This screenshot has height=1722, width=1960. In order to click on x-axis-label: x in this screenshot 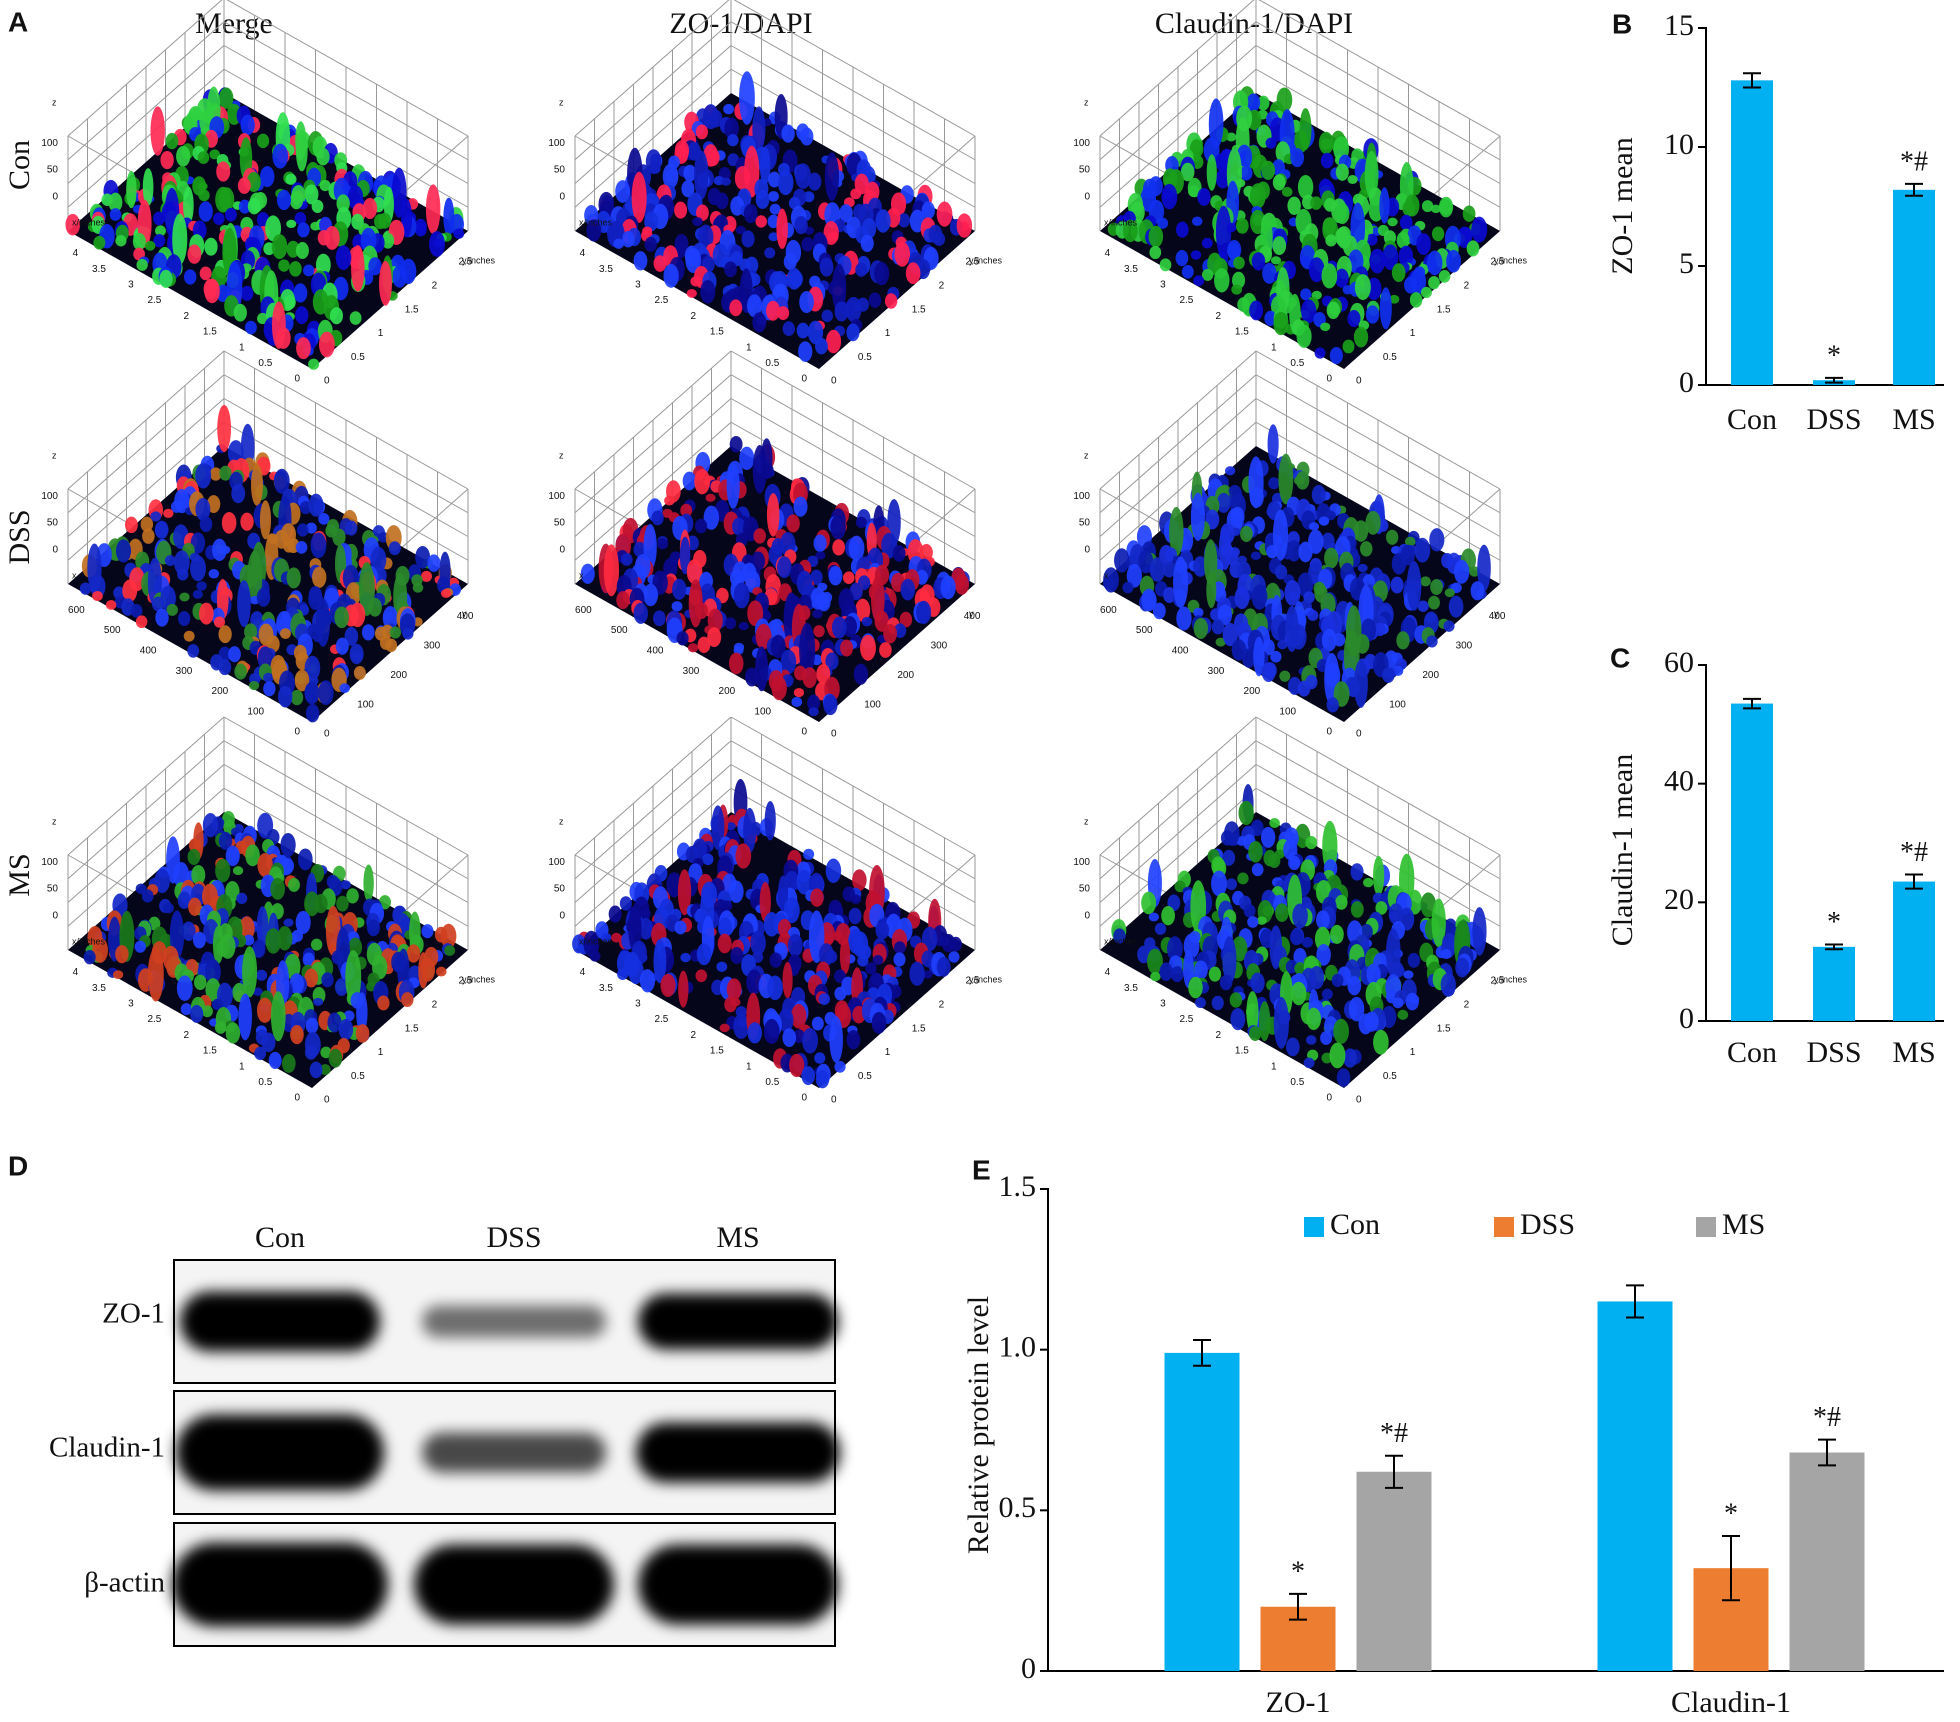, I will do `click(581, 575)`.